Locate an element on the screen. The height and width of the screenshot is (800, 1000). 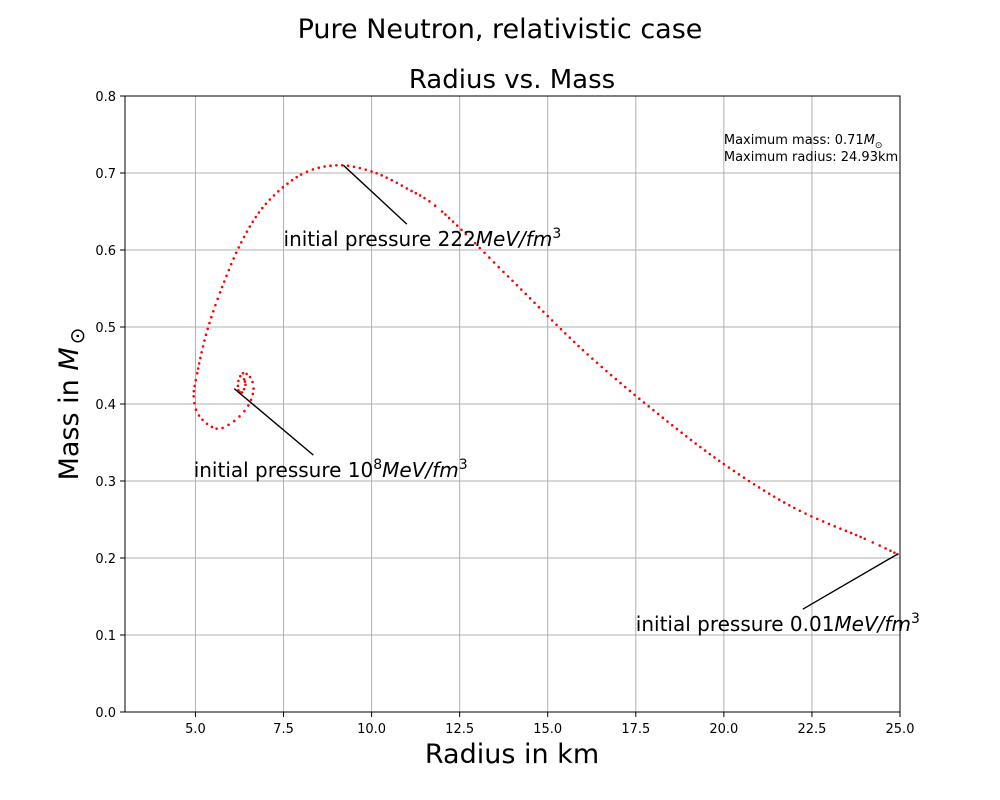
annotation-prefix: initial pressure 222 is located at coordinates (380, 239).